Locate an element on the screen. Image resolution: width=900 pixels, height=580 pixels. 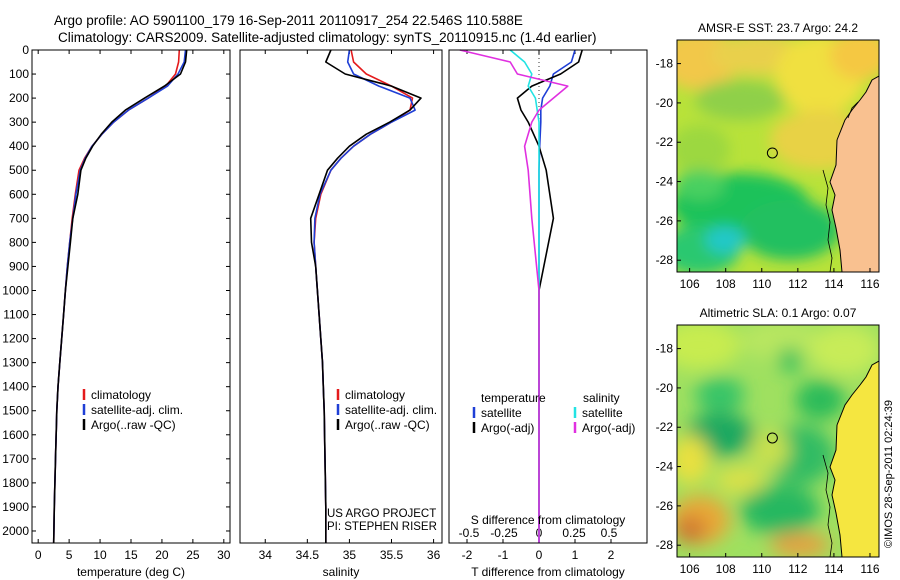
y-tick-label: 600 is located at coordinates (19, 194).